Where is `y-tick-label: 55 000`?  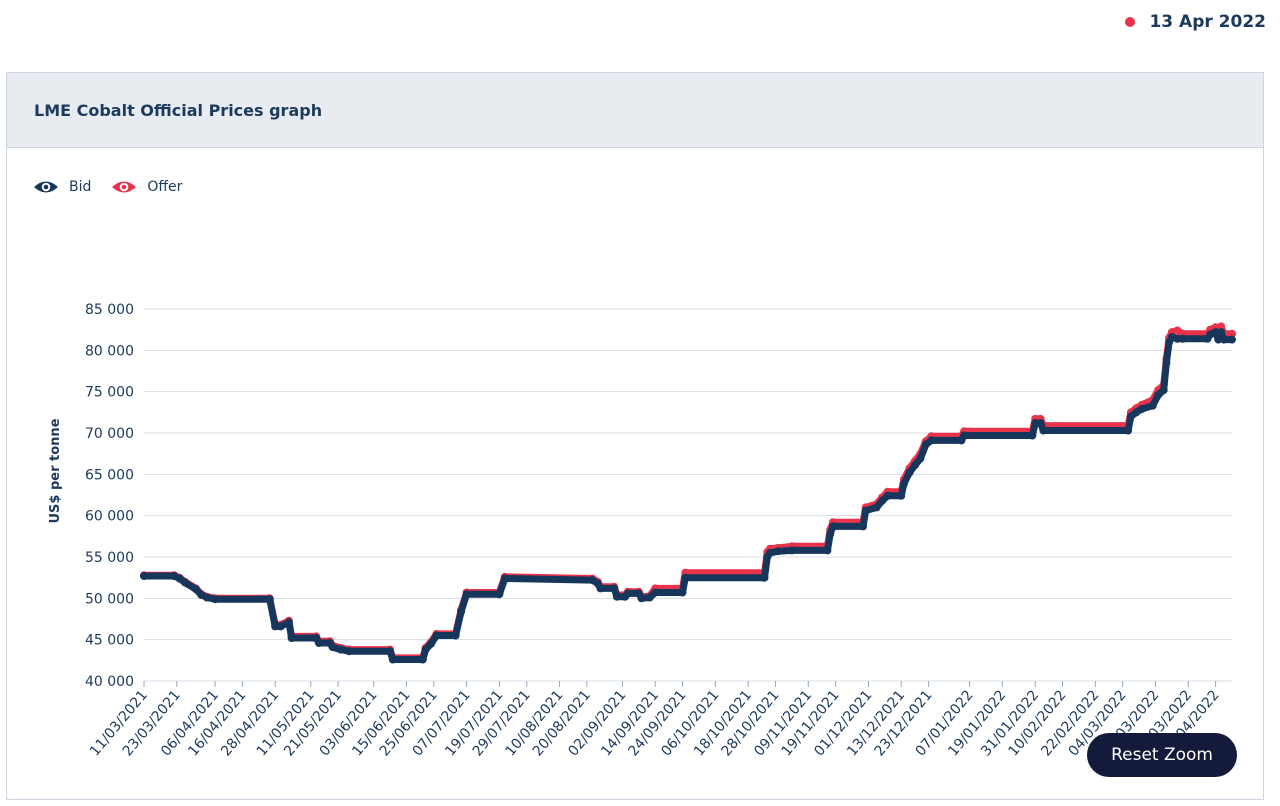 y-tick-label: 55 000 is located at coordinates (109, 558).